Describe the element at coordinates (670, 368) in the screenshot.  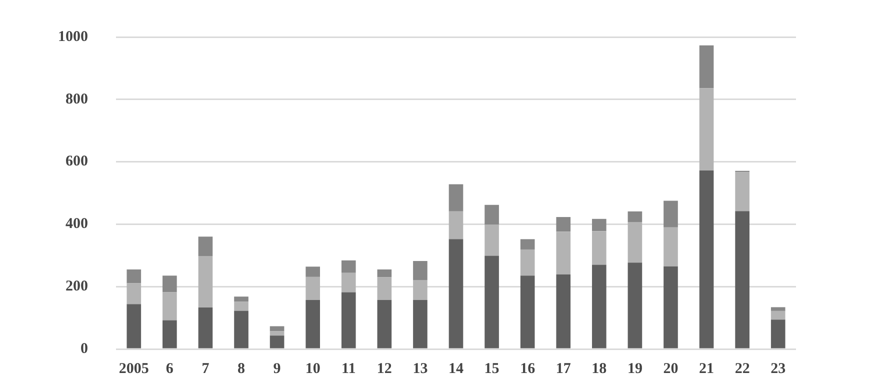
I see `x-tick-label: 20` at that location.